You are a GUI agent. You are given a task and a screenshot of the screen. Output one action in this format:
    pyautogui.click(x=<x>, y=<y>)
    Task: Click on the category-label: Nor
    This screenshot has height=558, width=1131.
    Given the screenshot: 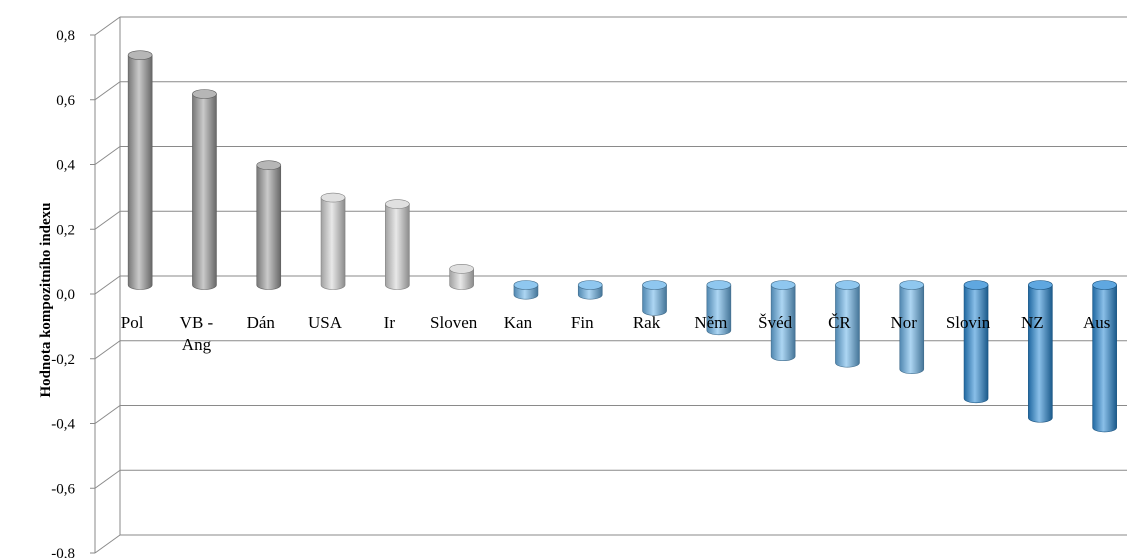 What is the action you would take?
    pyautogui.click(x=904, y=322)
    